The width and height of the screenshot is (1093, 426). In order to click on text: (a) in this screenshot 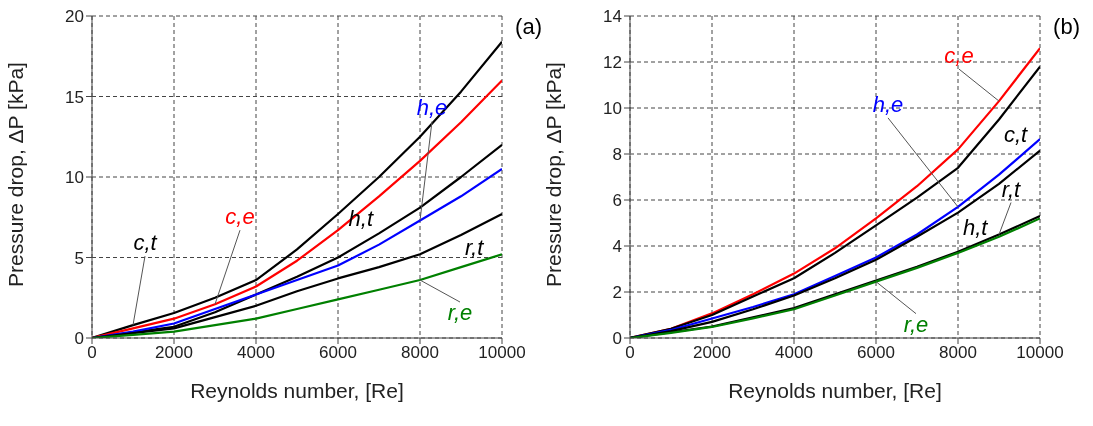, I will do `click(528, 27)`.